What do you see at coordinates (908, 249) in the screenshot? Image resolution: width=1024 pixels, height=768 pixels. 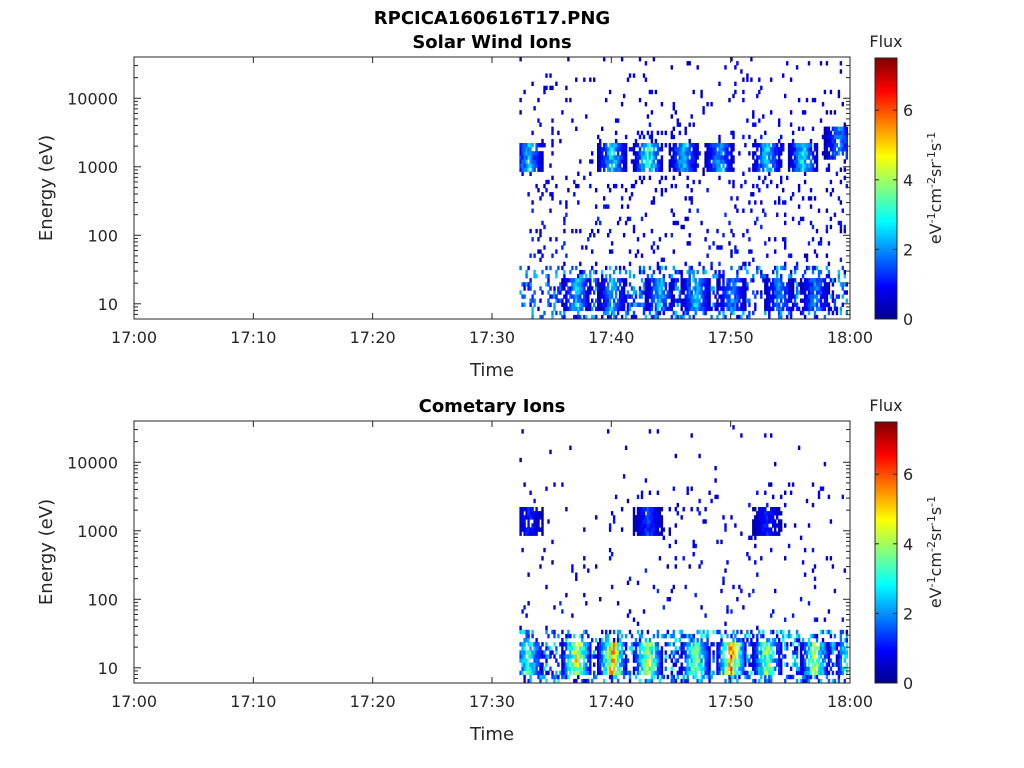 I see `colorbar-tick-label: 2` at bounding box center [908, 249].